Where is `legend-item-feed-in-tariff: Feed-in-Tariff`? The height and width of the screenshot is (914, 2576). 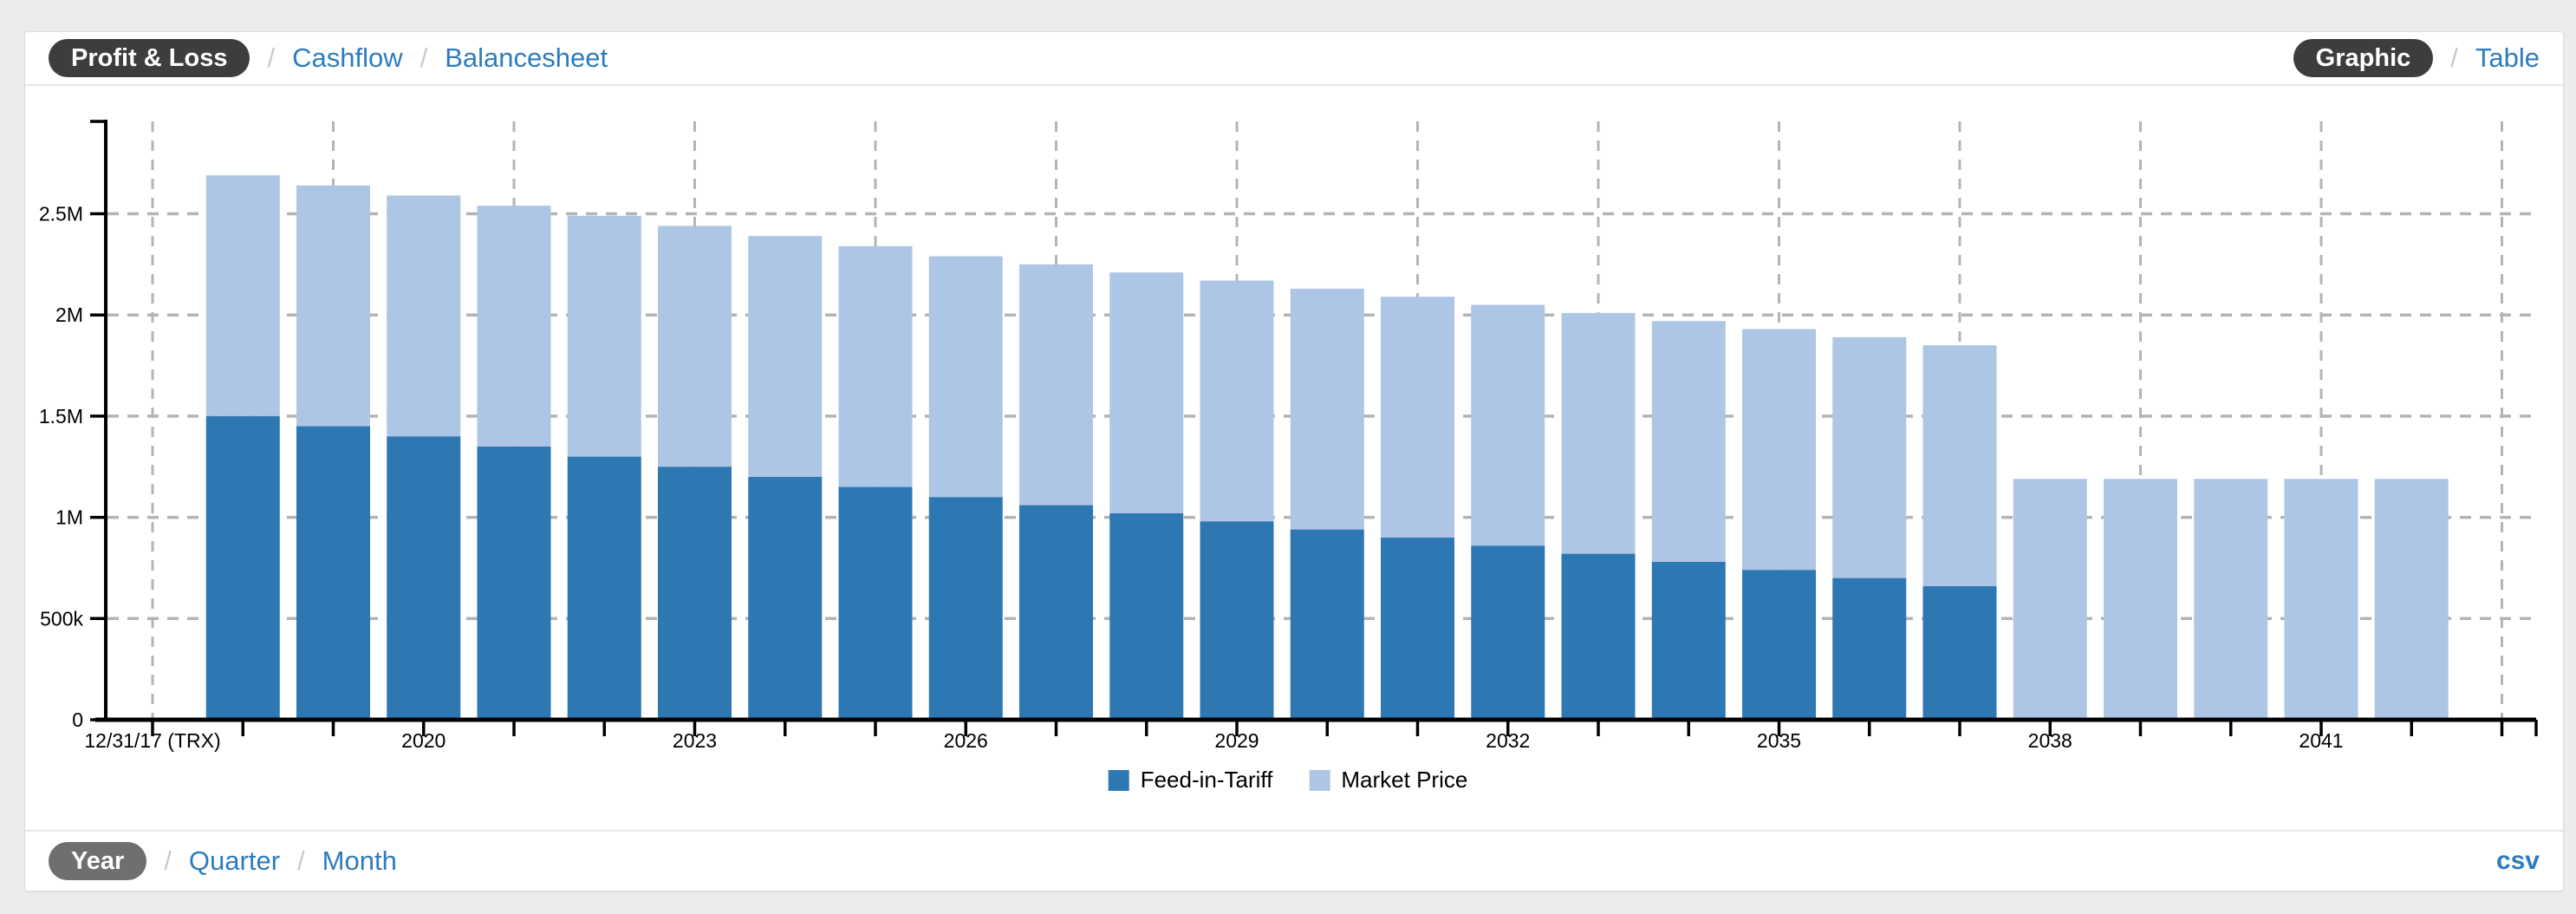 legend-item-feed-in-tariff: Feed-in-Tariff is located at coordinates (1190, 780).